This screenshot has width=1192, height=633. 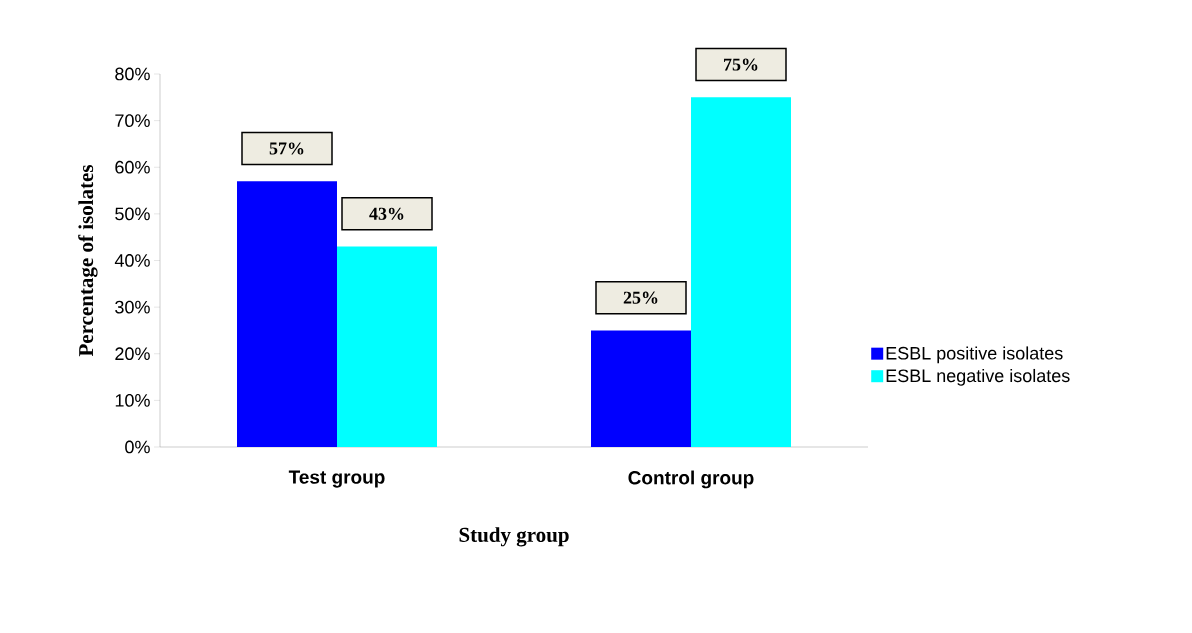 What do you see at coordinates (978, 377) in the screenshot?
I see `legend-label: ESBL negative isolates` at bounding box center [978, 377].